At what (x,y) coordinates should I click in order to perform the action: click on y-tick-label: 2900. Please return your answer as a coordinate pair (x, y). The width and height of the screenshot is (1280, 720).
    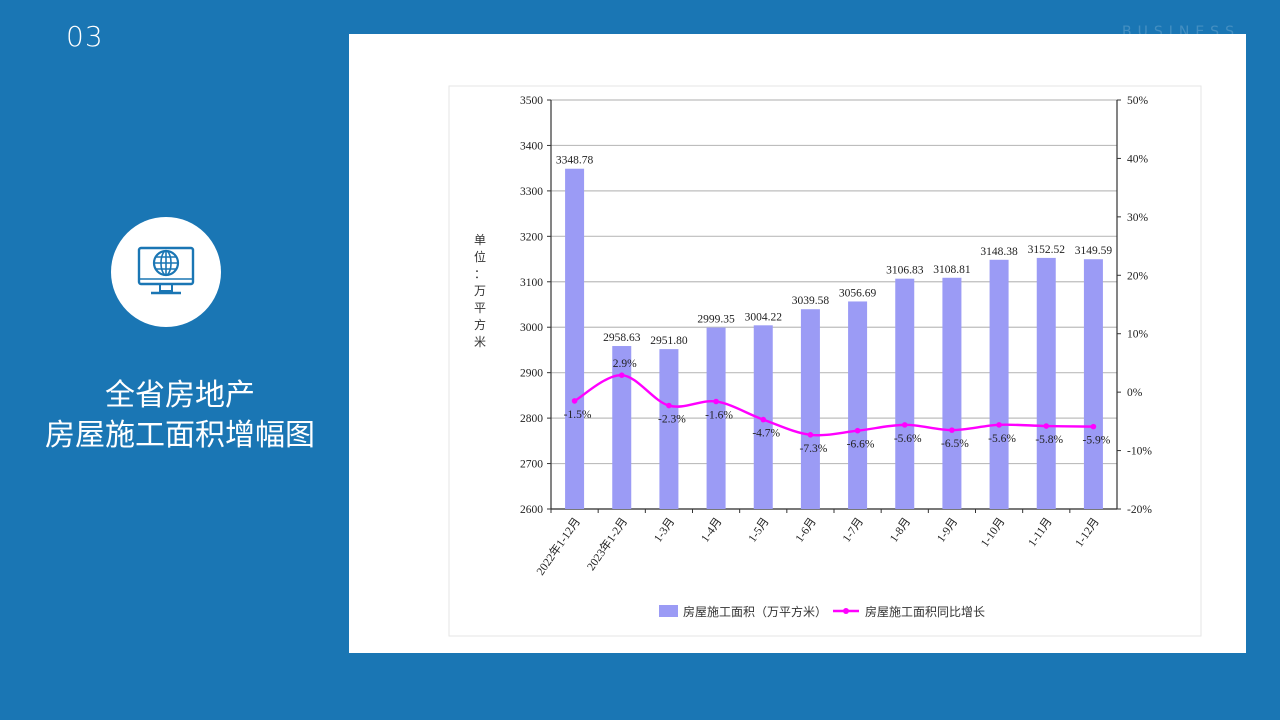
    Looking at the image, I should click on (531, 374).